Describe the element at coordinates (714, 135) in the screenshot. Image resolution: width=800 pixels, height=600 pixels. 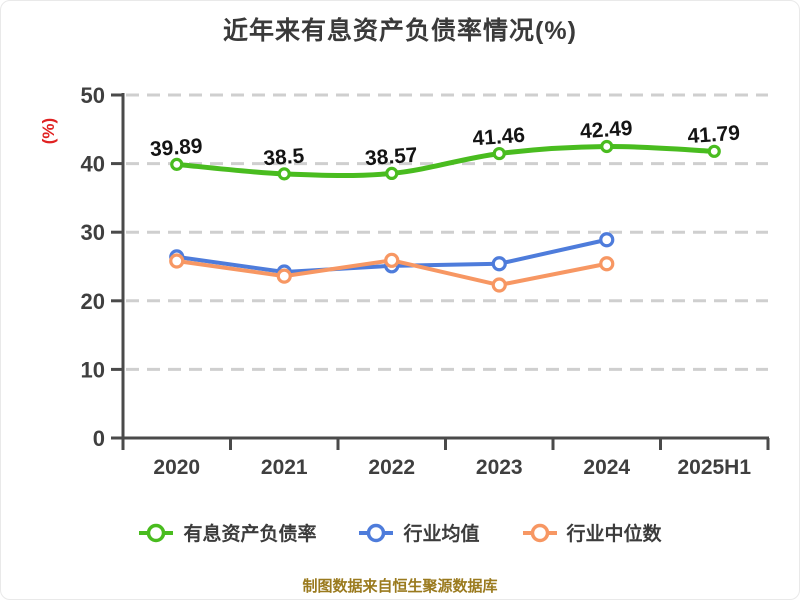
I see `data-label: 41.79` at that location.